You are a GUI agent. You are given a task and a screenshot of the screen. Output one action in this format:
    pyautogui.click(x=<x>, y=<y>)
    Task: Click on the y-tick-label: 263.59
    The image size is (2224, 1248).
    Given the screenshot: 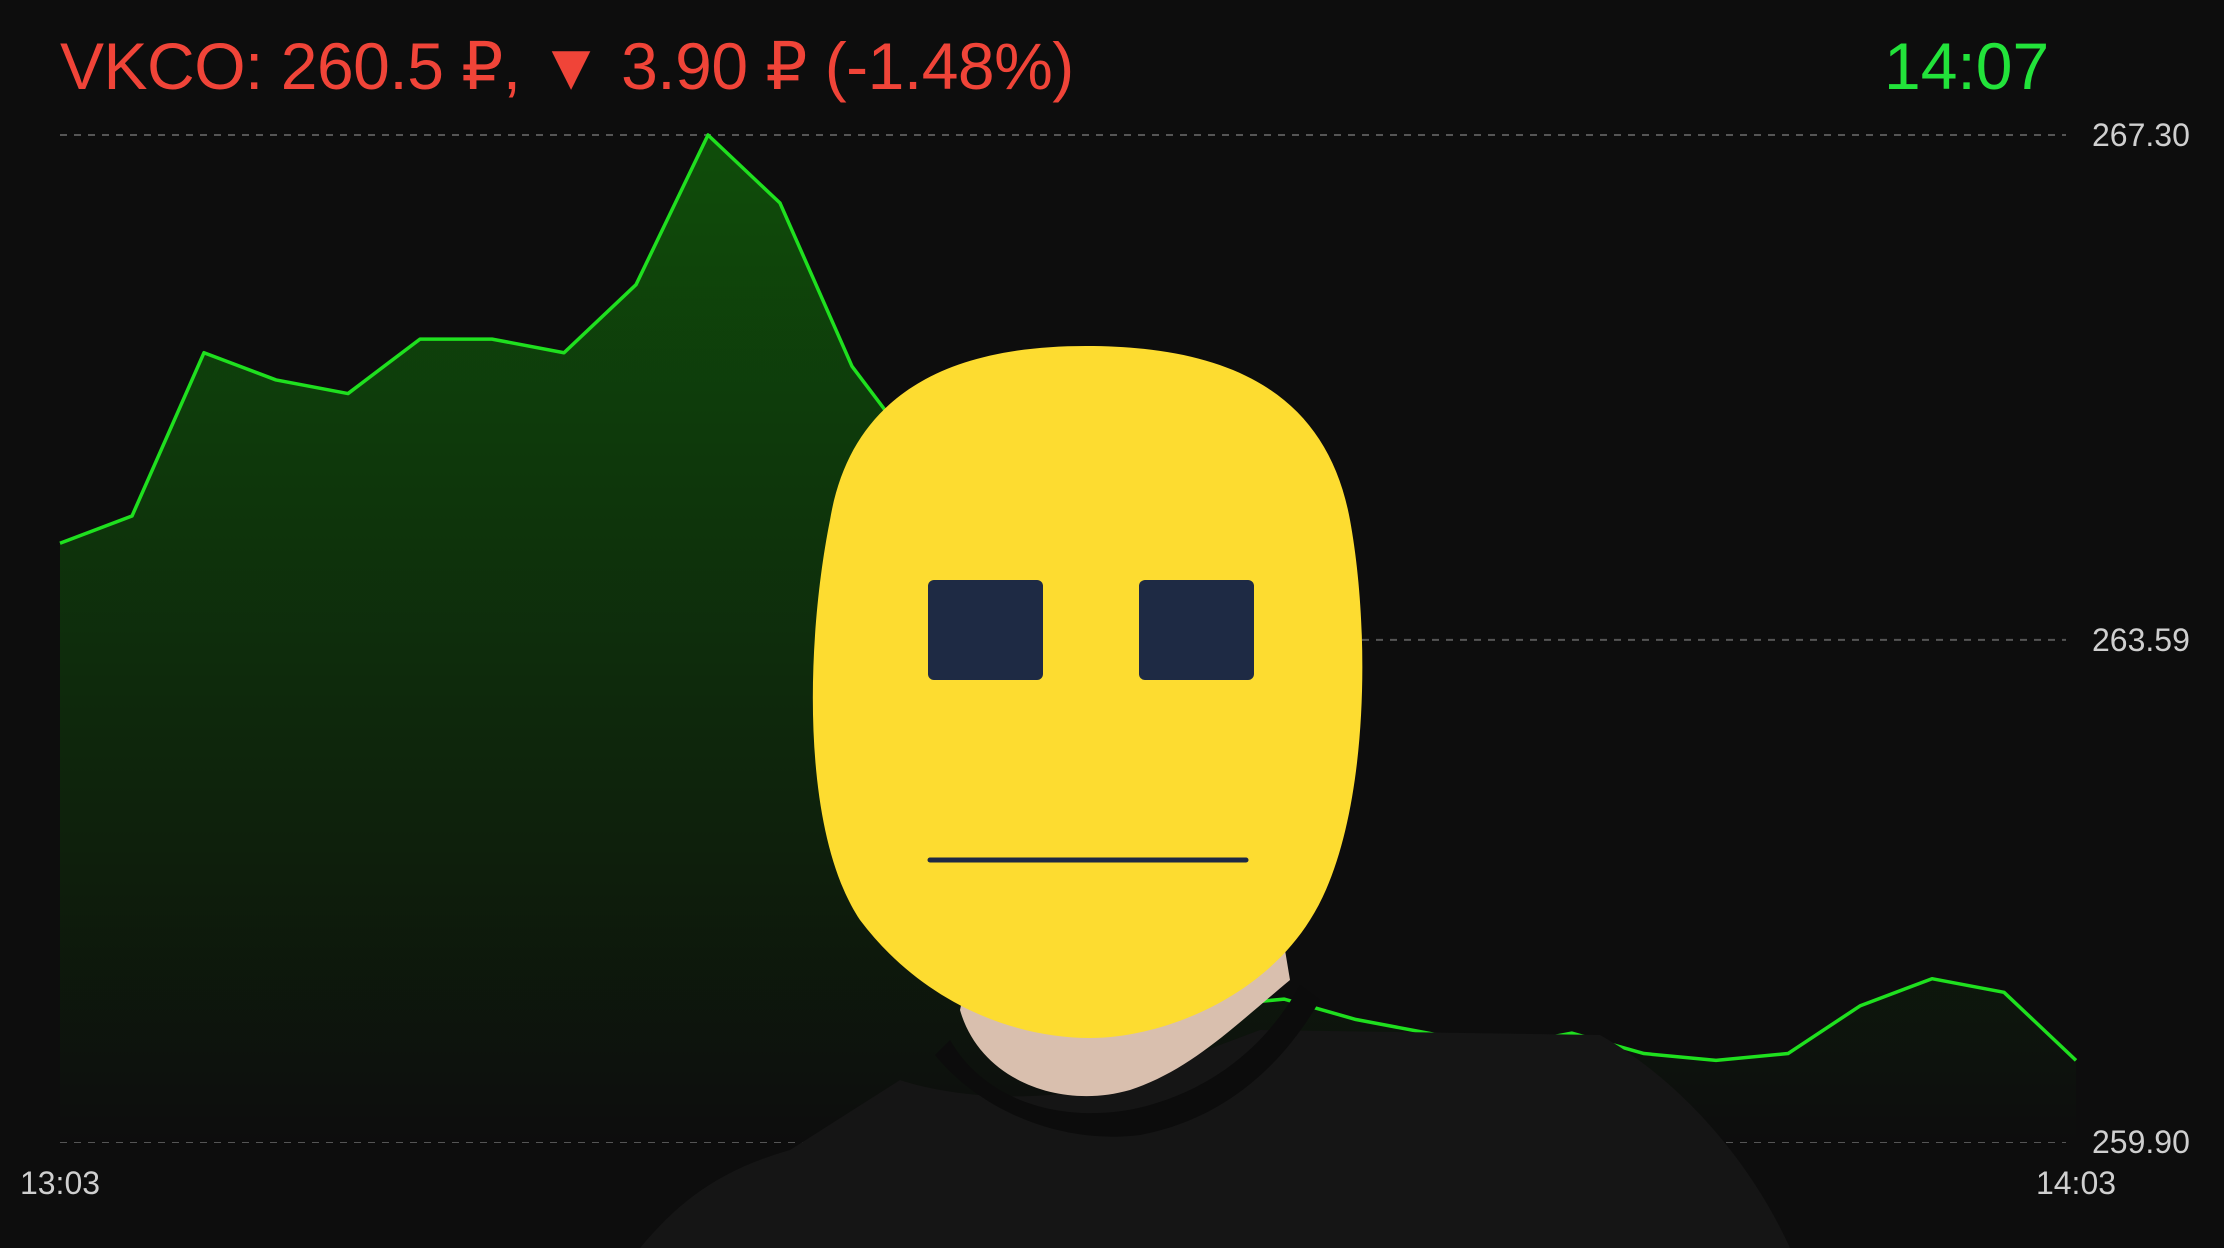 What is the action you would take?
    pyautogui.click(x=2141, y=640)
    